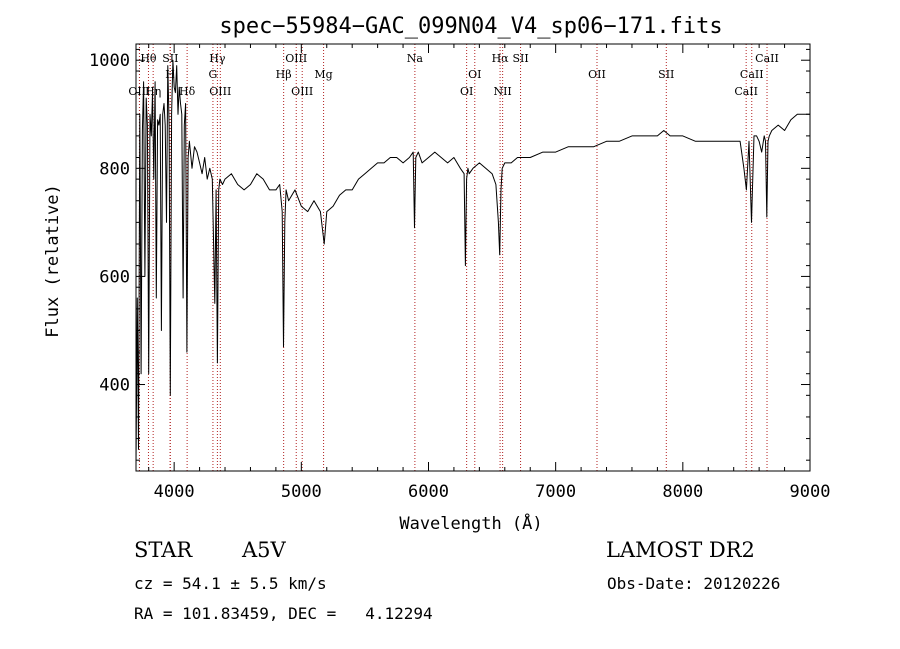  What do you see at coordinates (470, 26) in the screenshot?
I see `chart-title: spec−55984−GAC_099N04_V4_sp06−171.fits` at bounding box center [470, 26].